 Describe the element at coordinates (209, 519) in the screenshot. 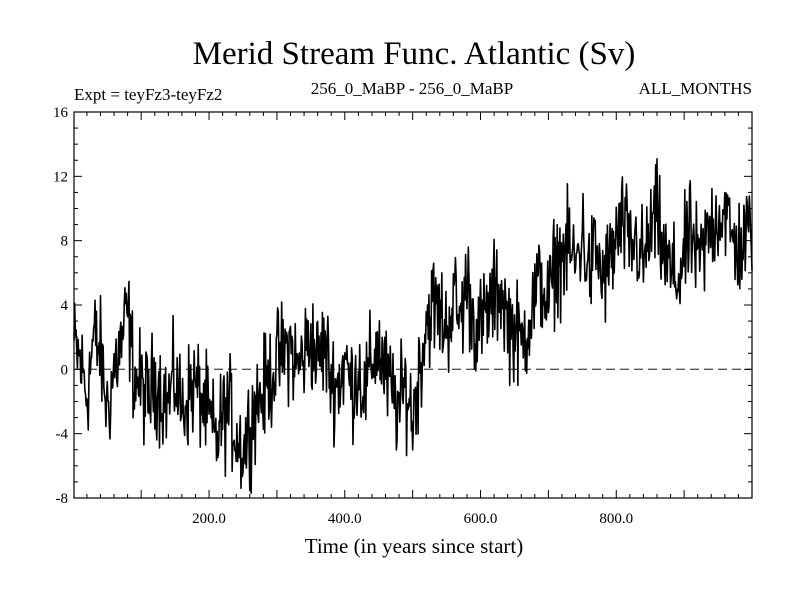

I see `x-tick-label: 200.0` at that location.